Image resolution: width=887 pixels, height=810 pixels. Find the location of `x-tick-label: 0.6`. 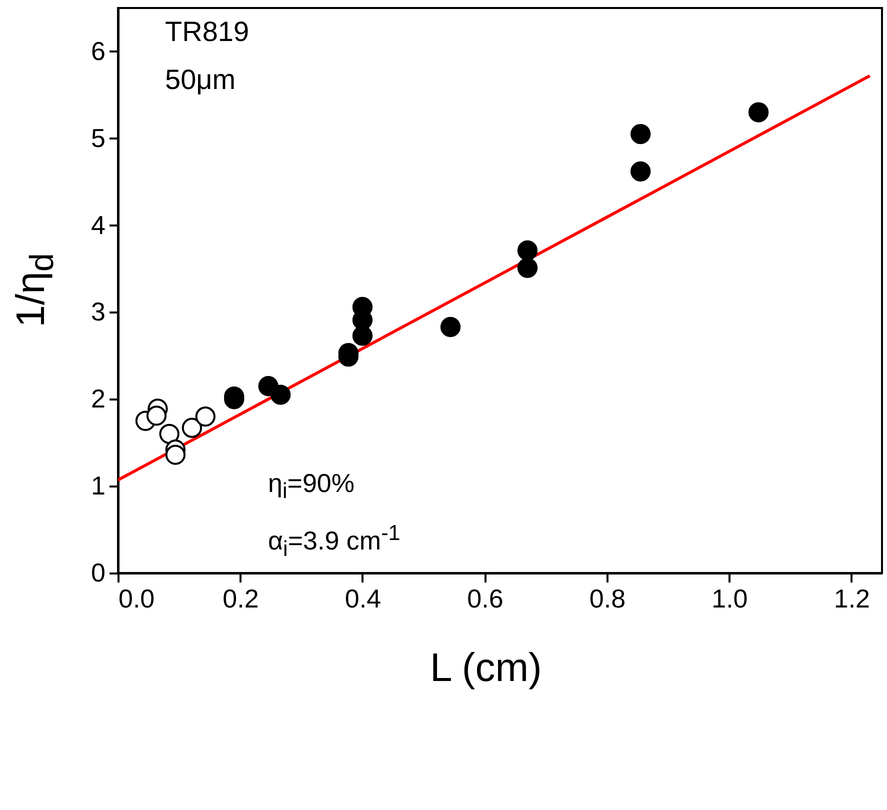

x-tick-label: 0.6 is located at coordinates (485, 599).